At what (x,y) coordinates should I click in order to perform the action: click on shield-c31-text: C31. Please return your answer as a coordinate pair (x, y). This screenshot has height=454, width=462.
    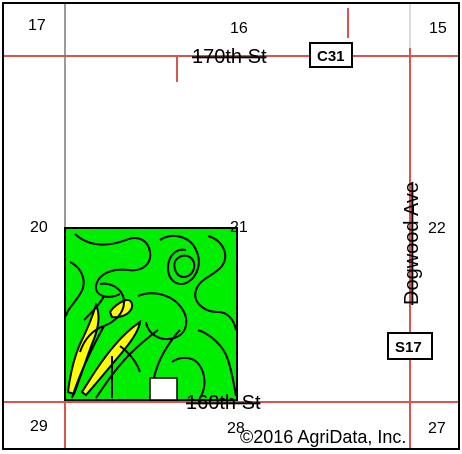
    Looking at the image, I should click on (331, 56).